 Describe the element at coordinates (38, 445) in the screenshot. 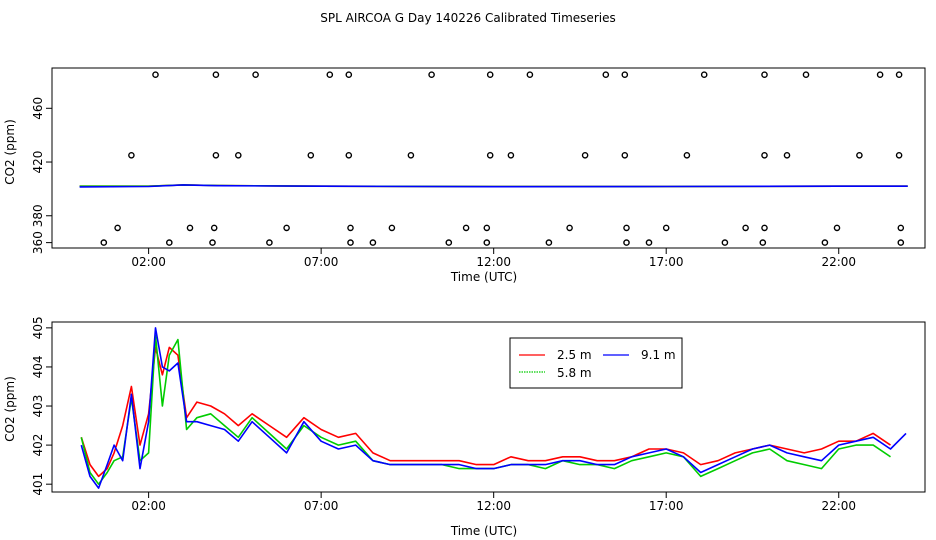

I see `bottom-y-tick-label: 402` at that location.